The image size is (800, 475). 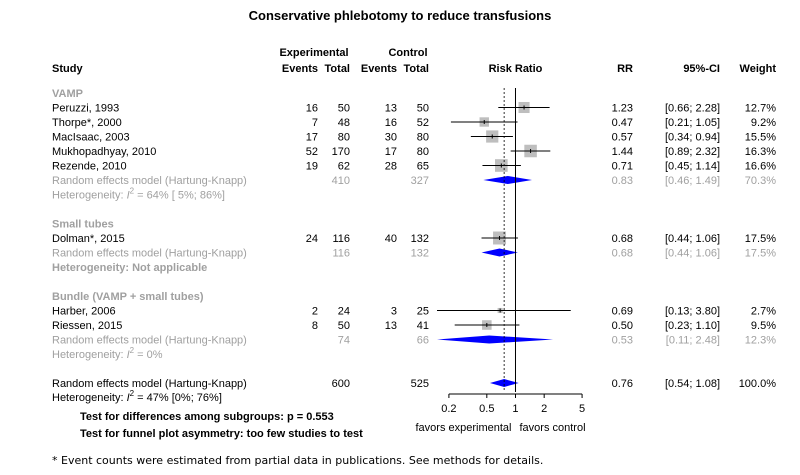 What do you see at coordinates (407, 53) in the screenshot?
I see `header-control: Control` at bounding box center [407, 53].